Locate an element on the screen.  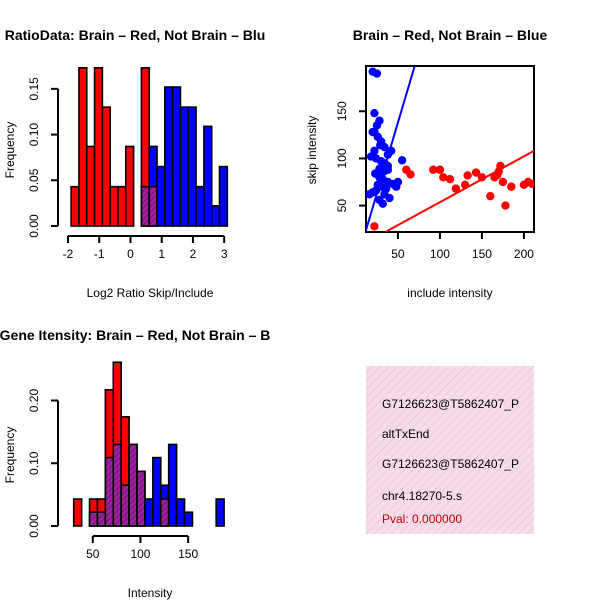
intensity-histogram-xlabel: Intensity is located at coordinates (150, 593).